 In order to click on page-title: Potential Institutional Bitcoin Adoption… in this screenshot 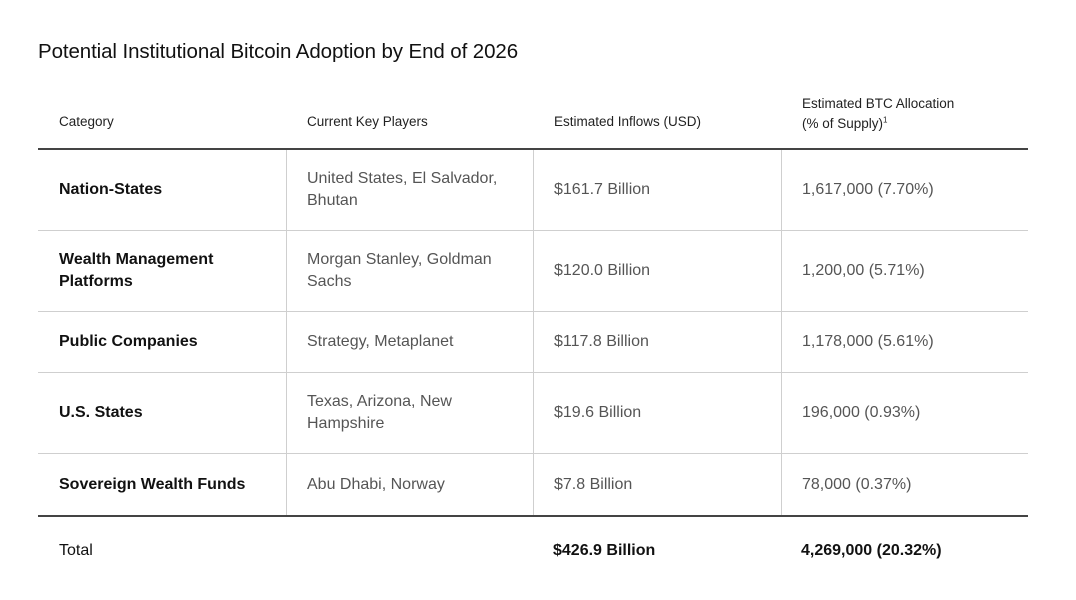, I will do `click(278, 51)`.